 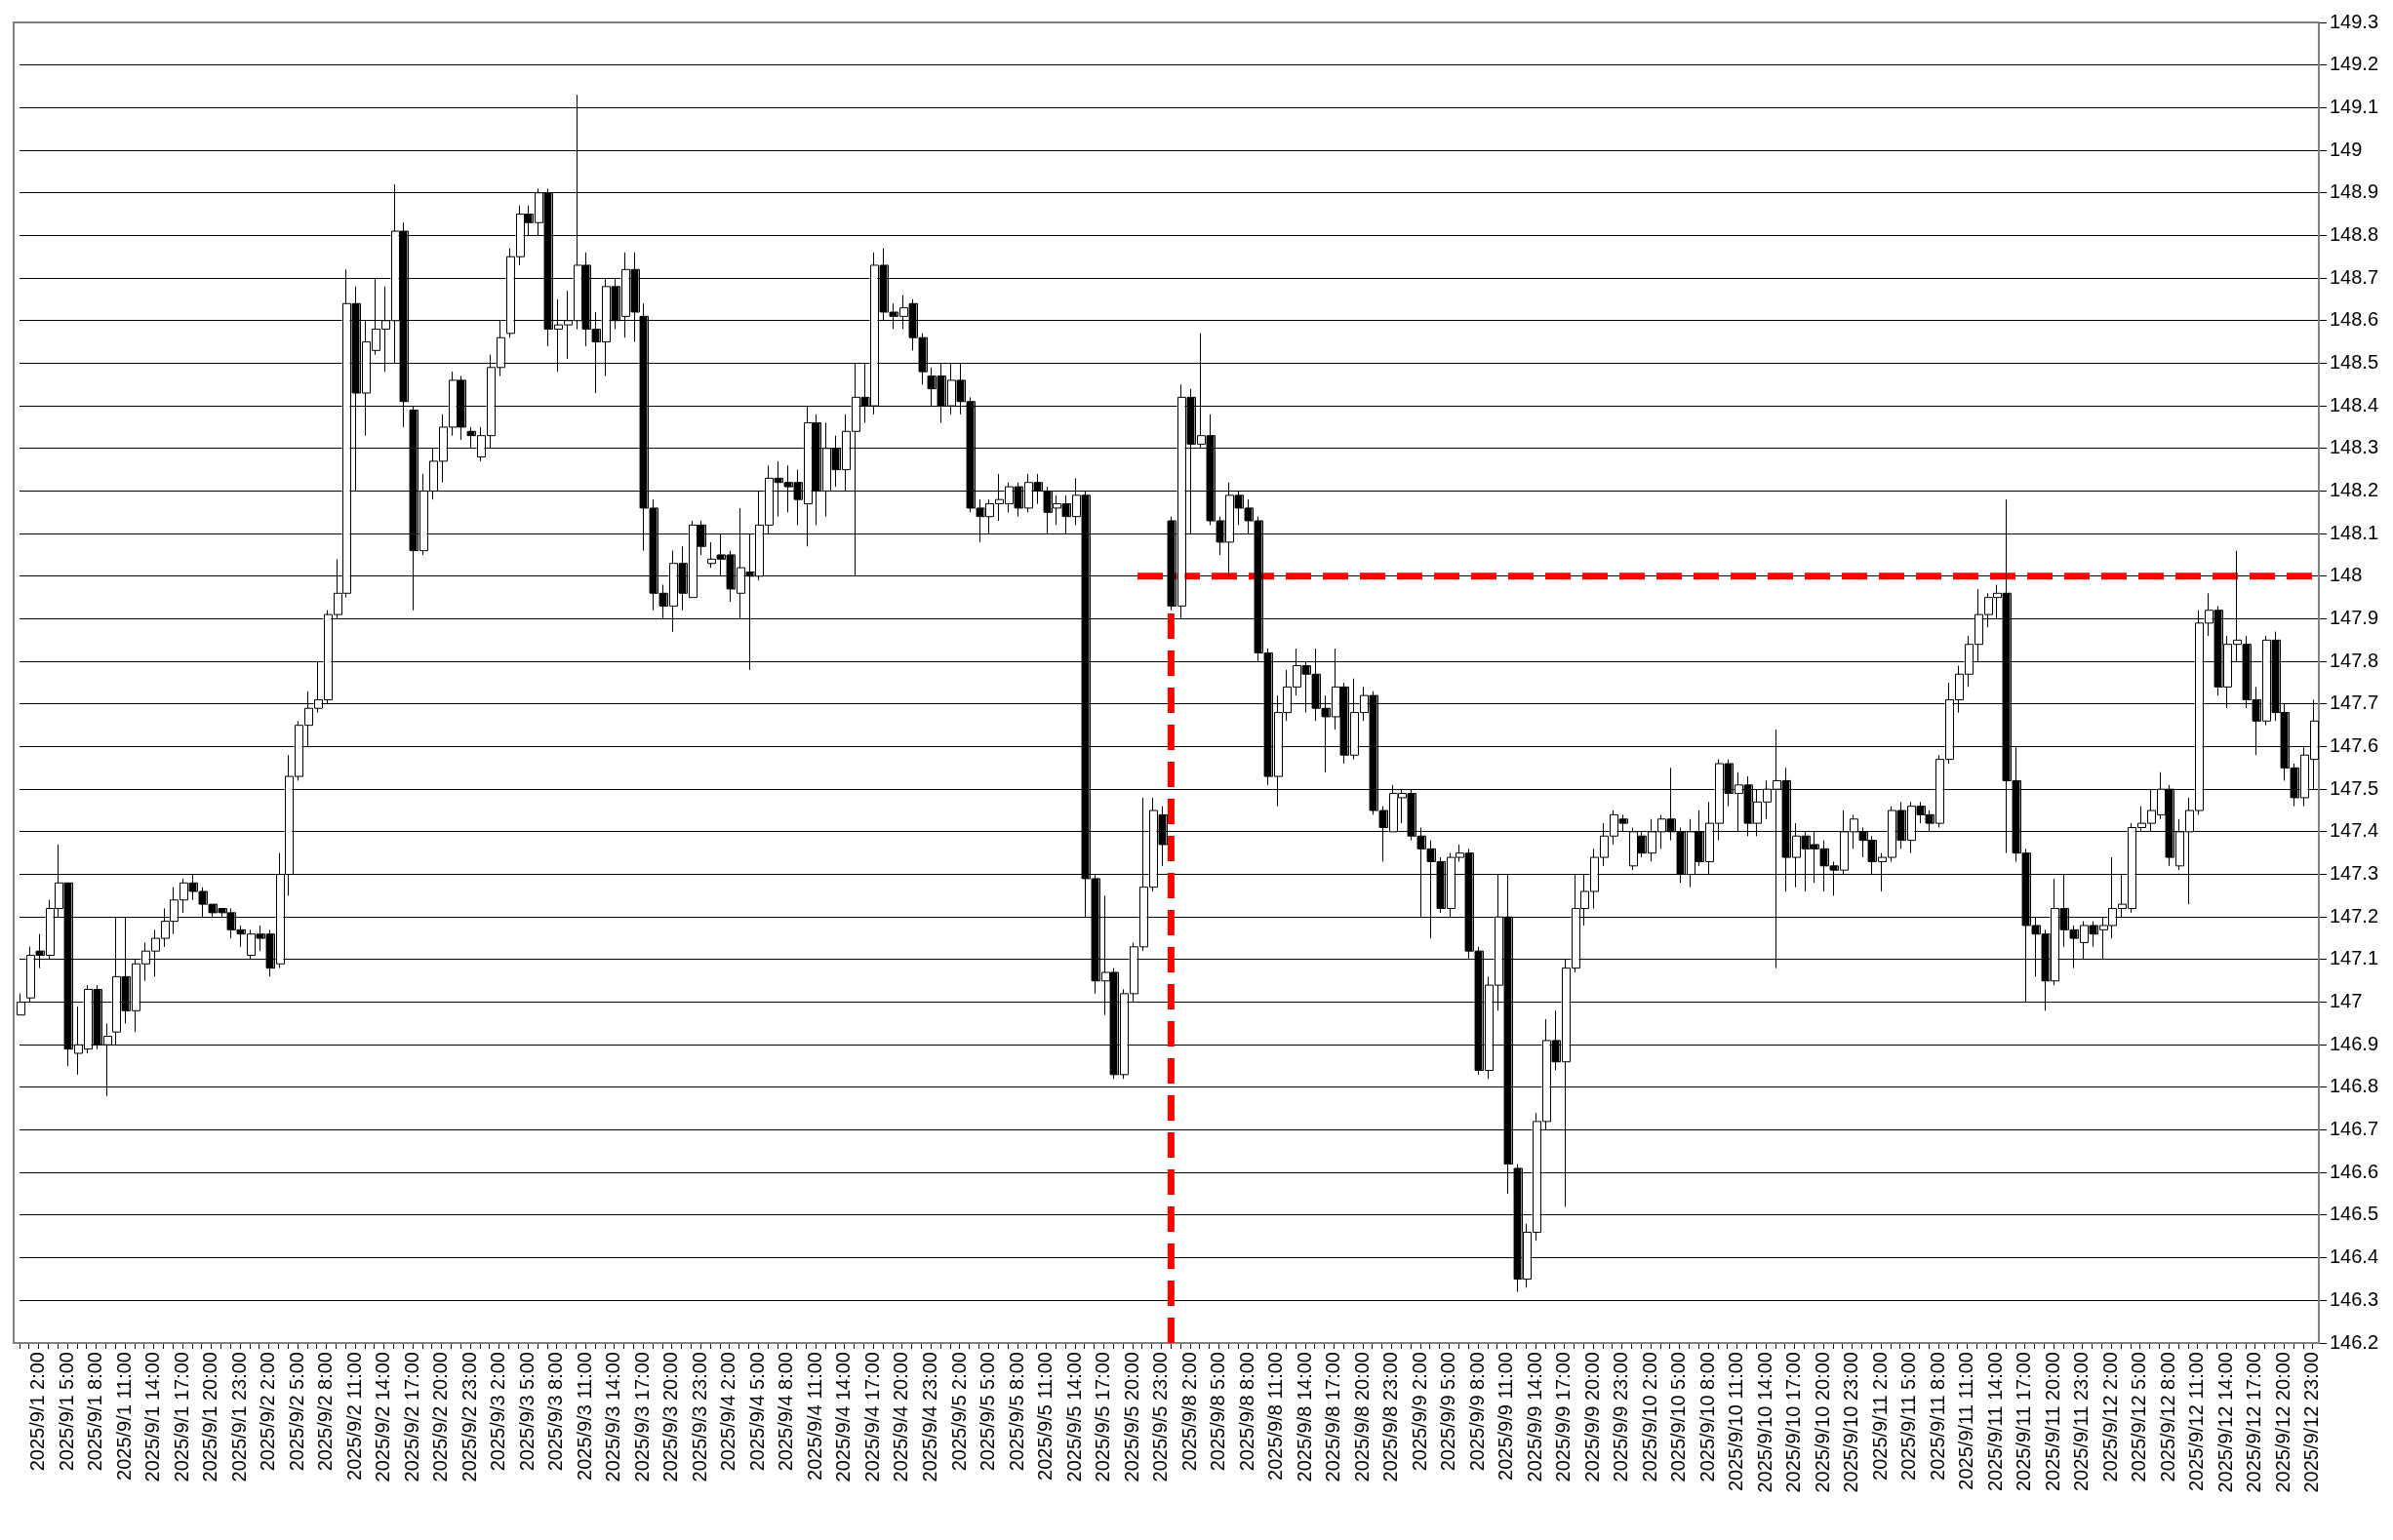 I want to click on y-tick-label: 147.3, so click(x=2354, y=874).